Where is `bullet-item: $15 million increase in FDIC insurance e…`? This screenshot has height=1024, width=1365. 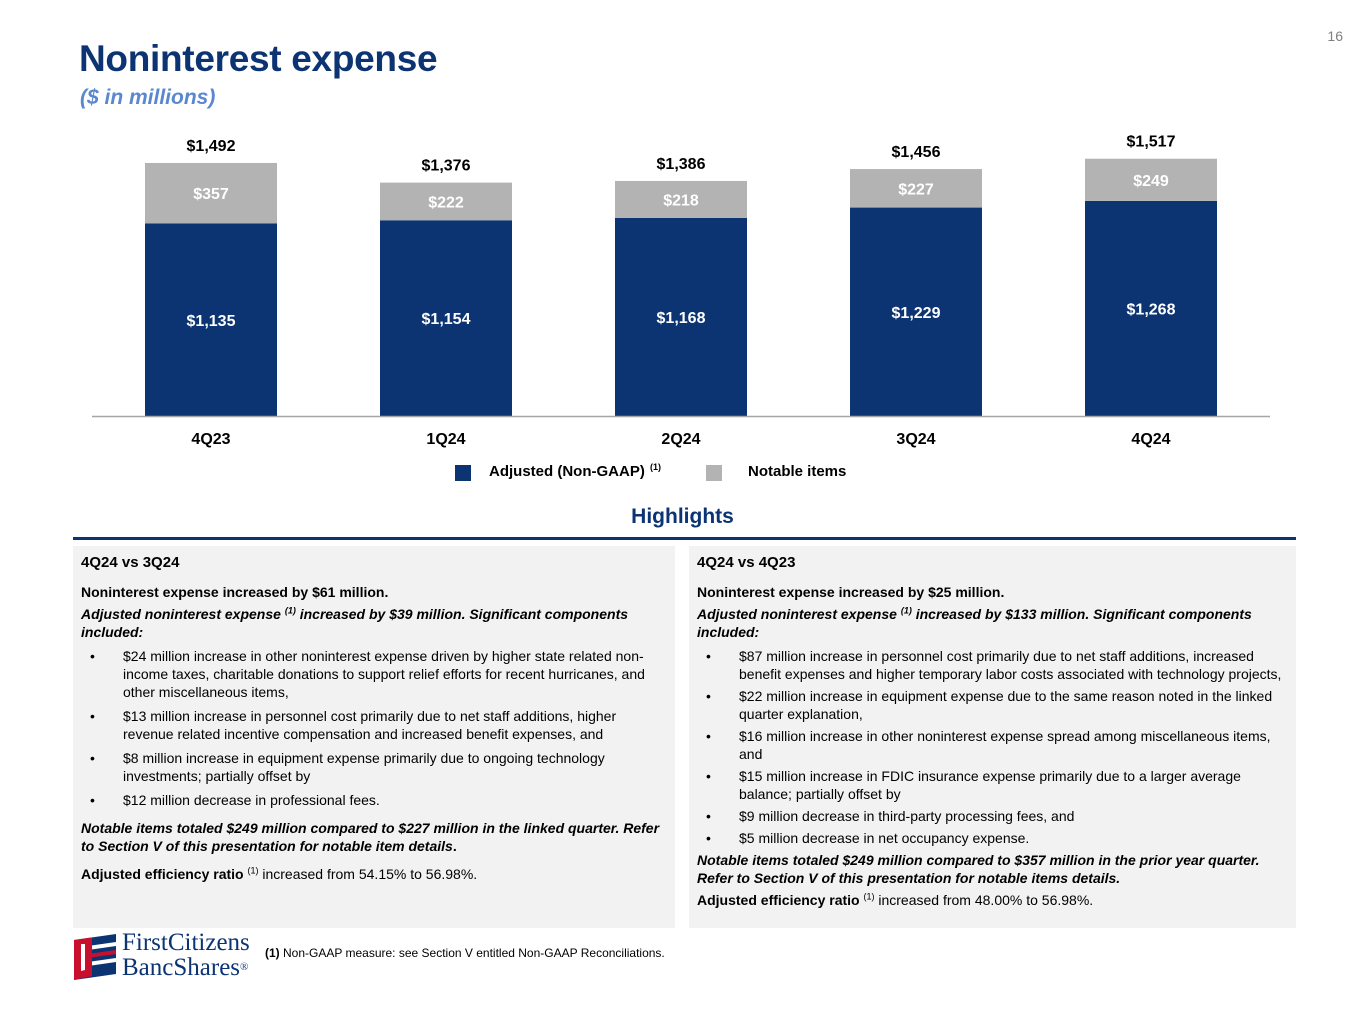
bullet-item: $15 million increase in FDIC insurance e… is located at coordinates (992, 785).